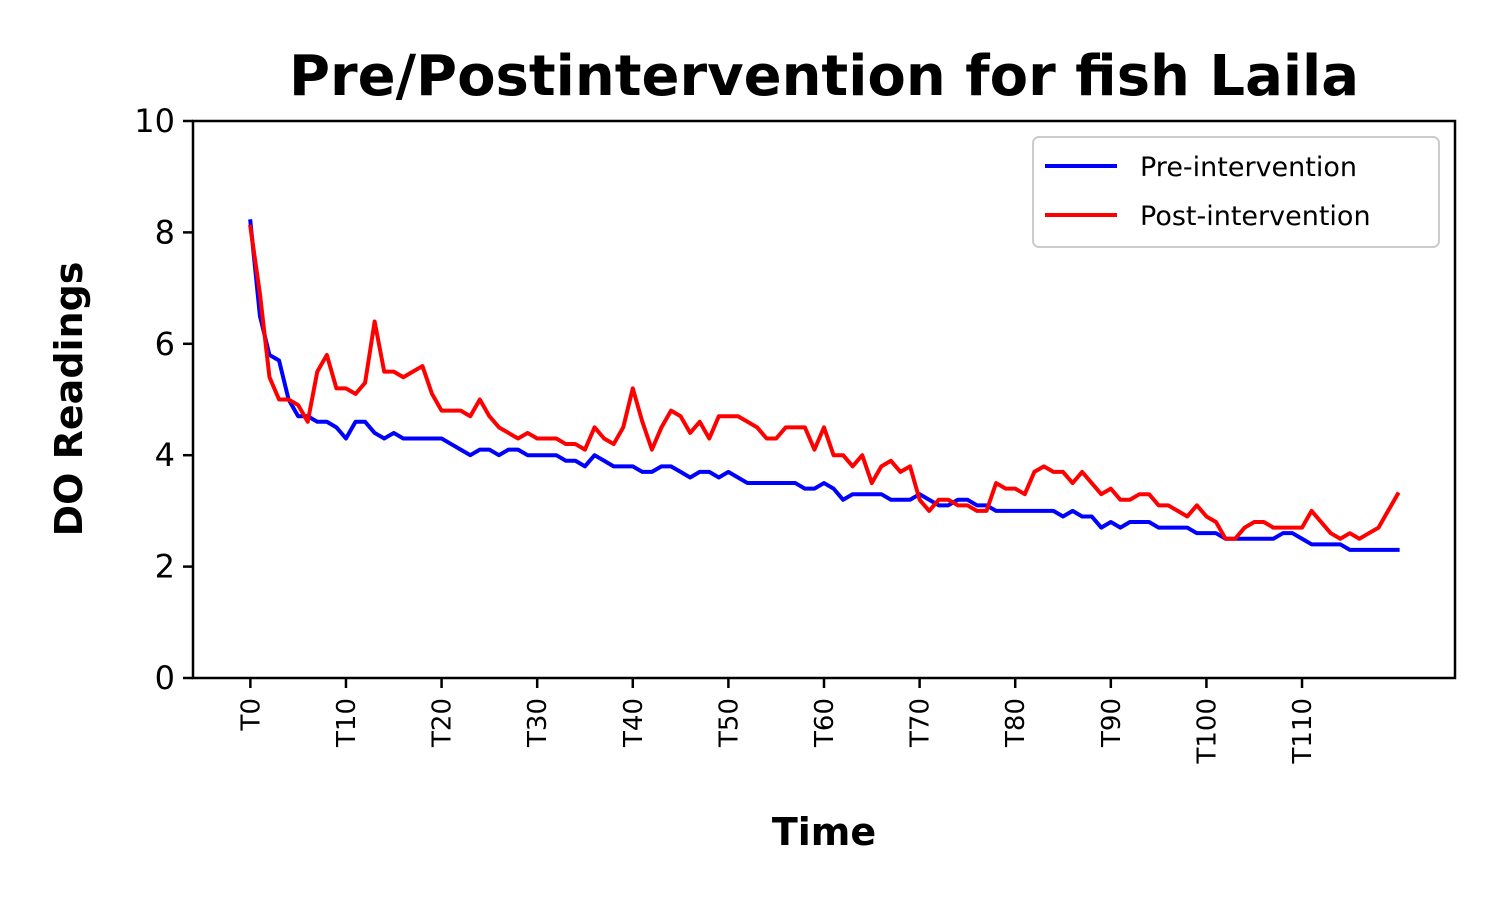 Image resolution: width=1500 pixels, height=900 pixels. I want to click on legend: Pre-intervention Post-intervention, so click(1236, 192).